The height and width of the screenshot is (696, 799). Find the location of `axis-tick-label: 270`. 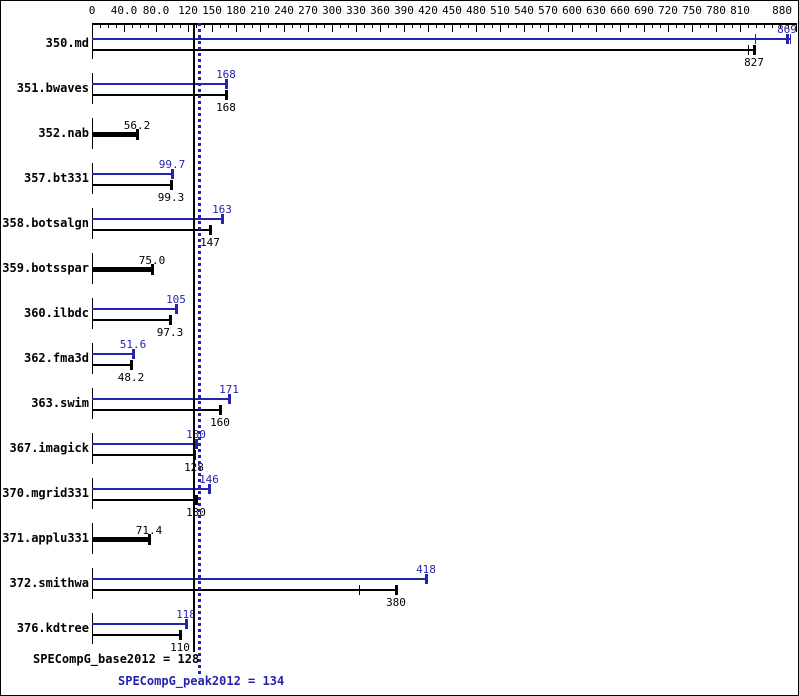

axis-tick-label: 270 is located at coordinates (308, 10).